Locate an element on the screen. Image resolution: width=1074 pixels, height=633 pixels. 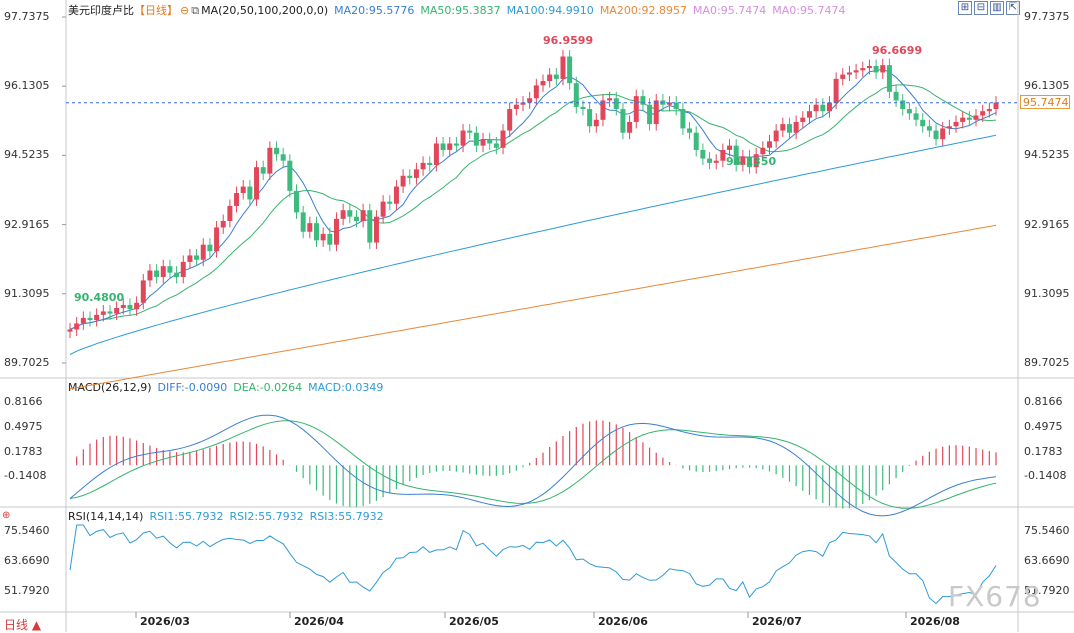
indicator-icon: ⧉ is located at coordinates (195, 10).